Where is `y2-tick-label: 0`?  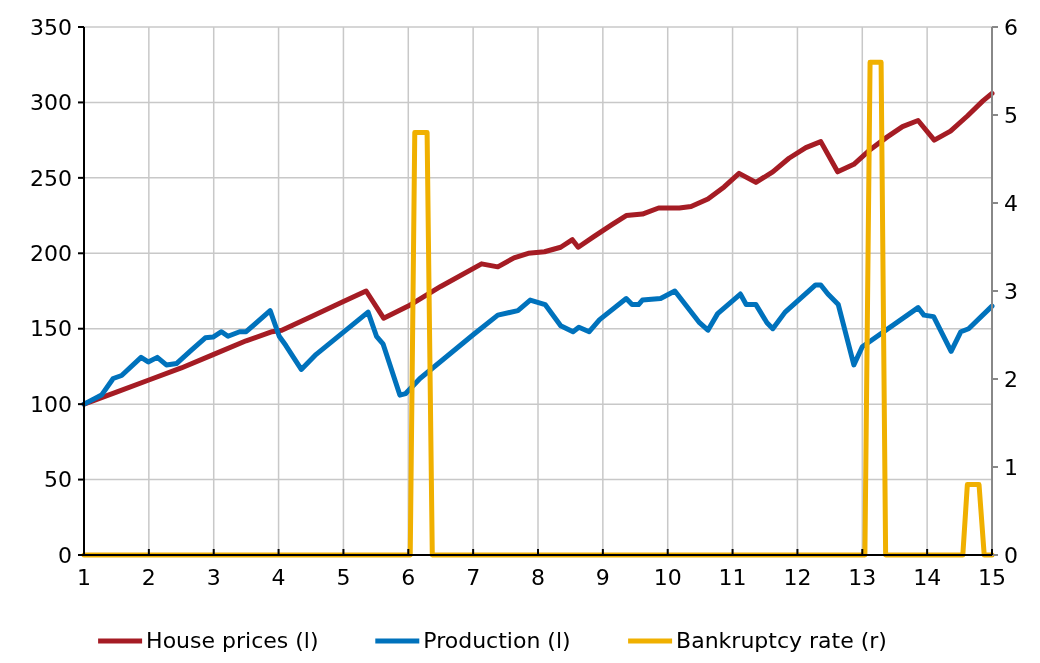 y2-tick-label: 0 is located at coordinates (1011, 555).